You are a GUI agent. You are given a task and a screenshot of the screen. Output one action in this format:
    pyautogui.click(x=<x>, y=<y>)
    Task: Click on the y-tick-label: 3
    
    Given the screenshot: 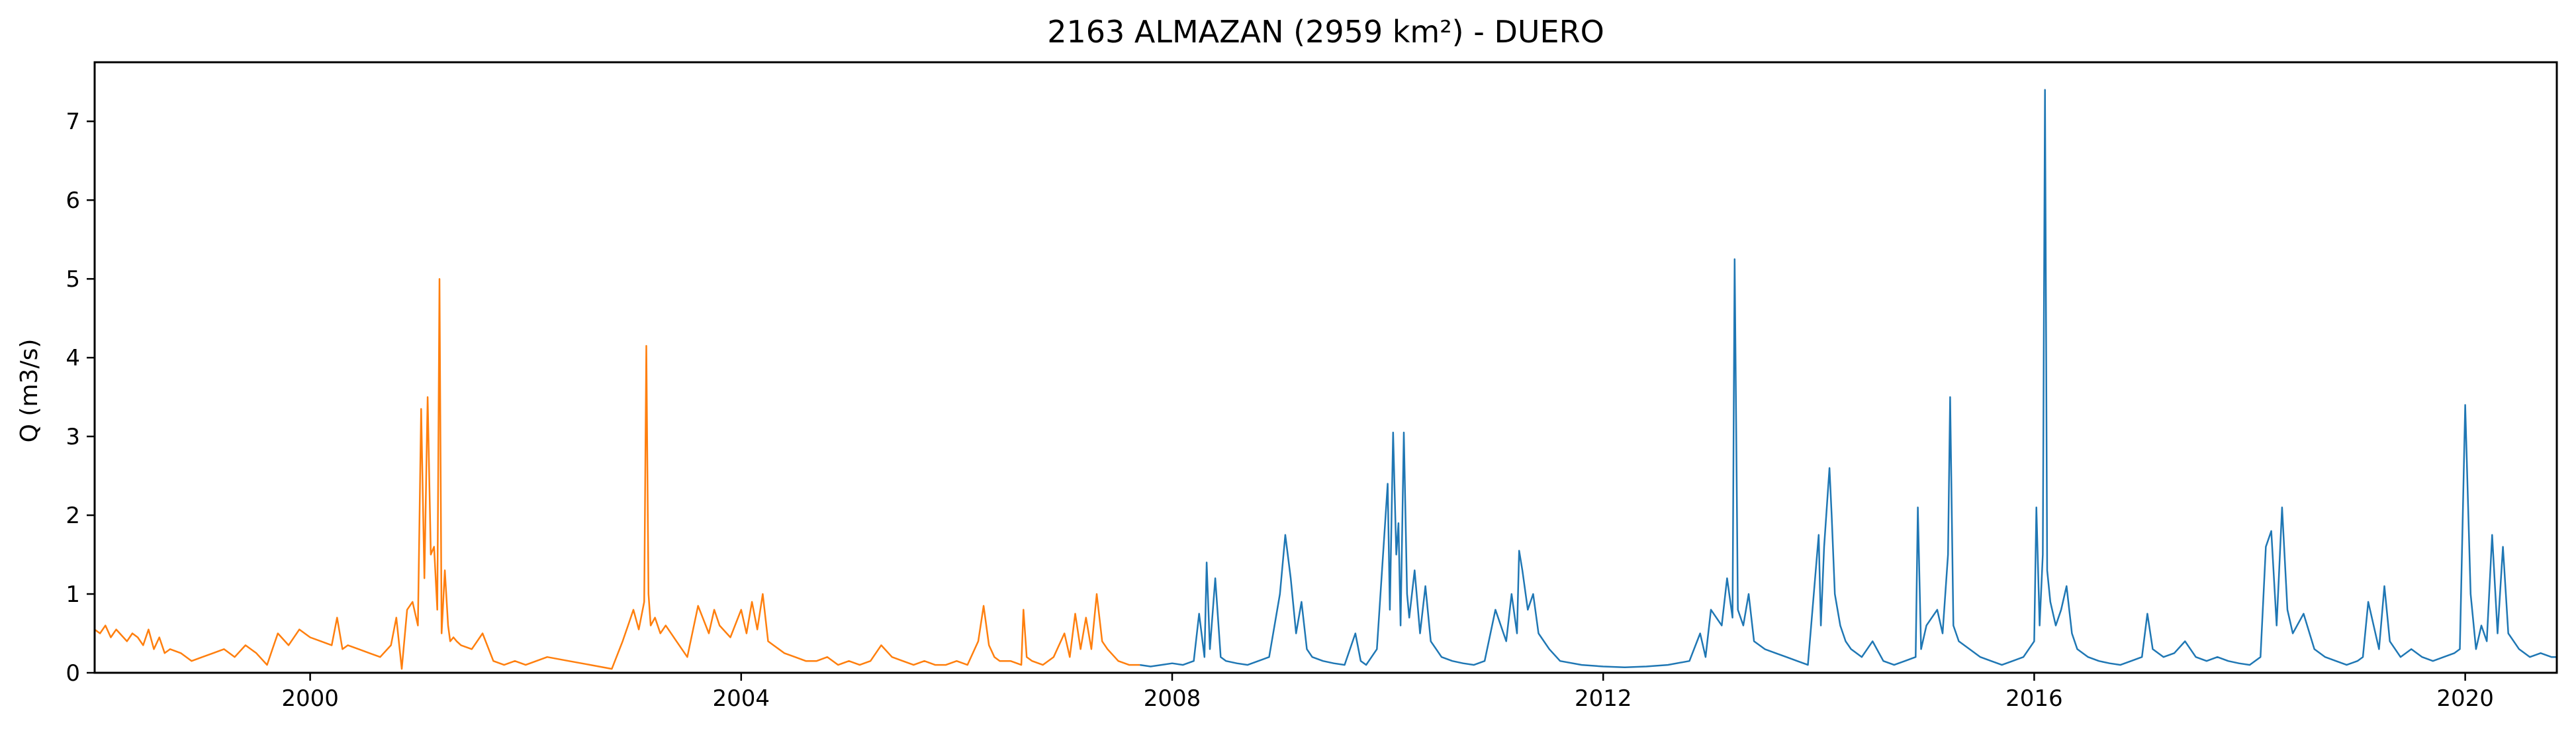 What is the action you would take?
    pyautogui.click(x=73, y=437)
    